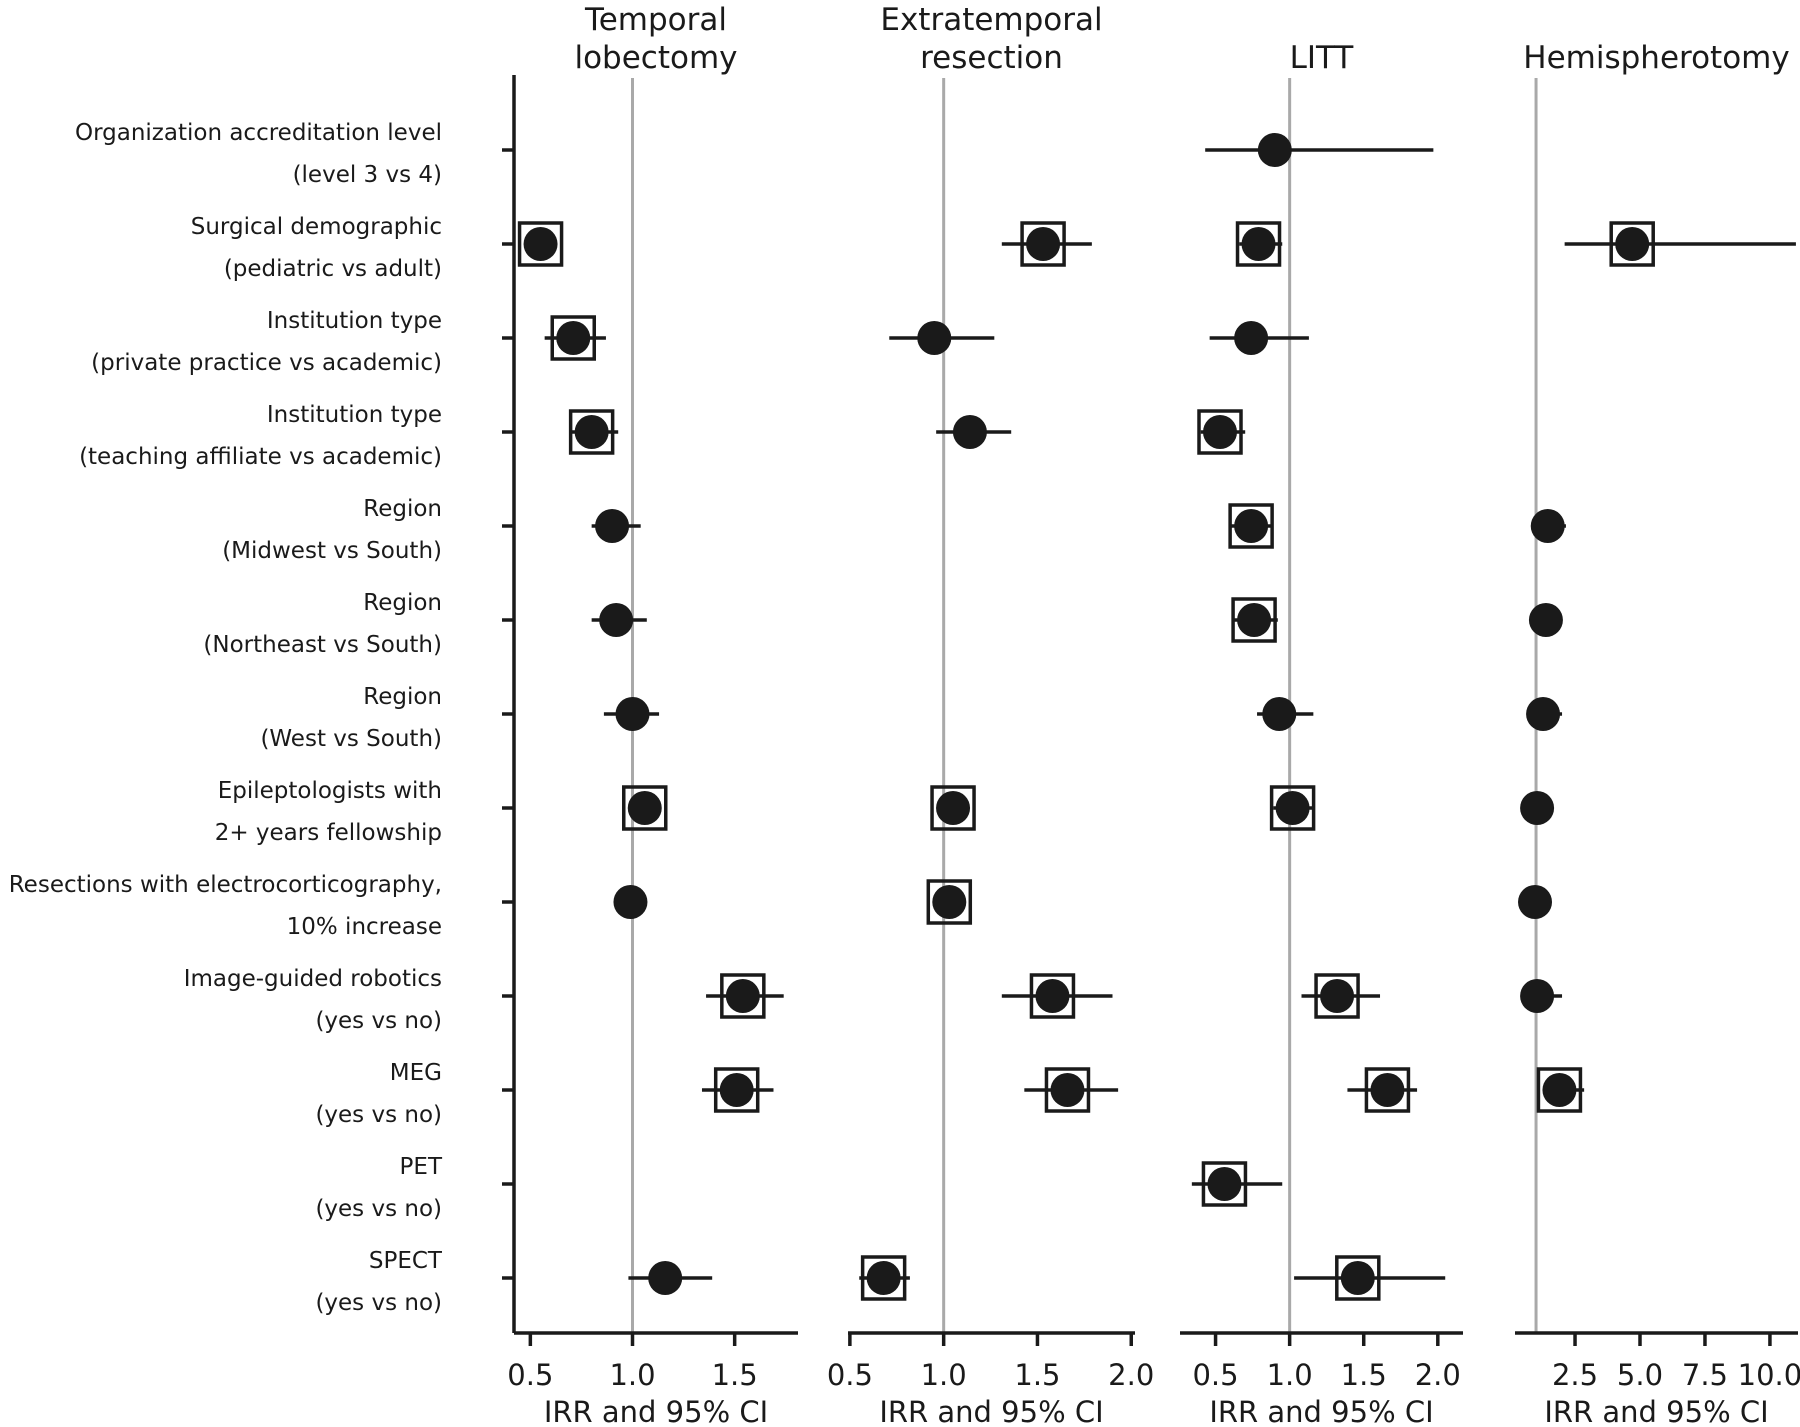 The height and width of the screenshot is (1427, 1800). I want to click on panel-title: Temporal, so click(655, 20).